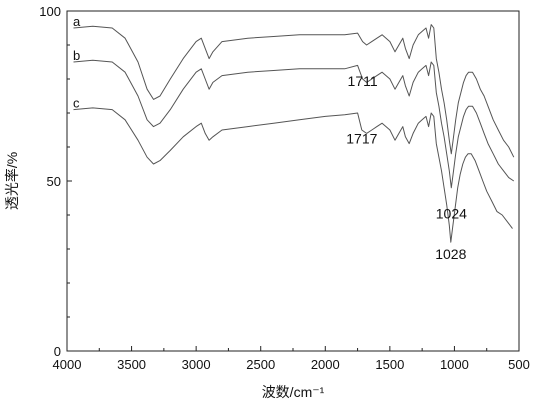 The height and width of the screenshot is (407, 542). What do you see at coordinates (260, 364) in the screenshot?
I see `x-tick-label: 2500` at bounding box center [260, 364].